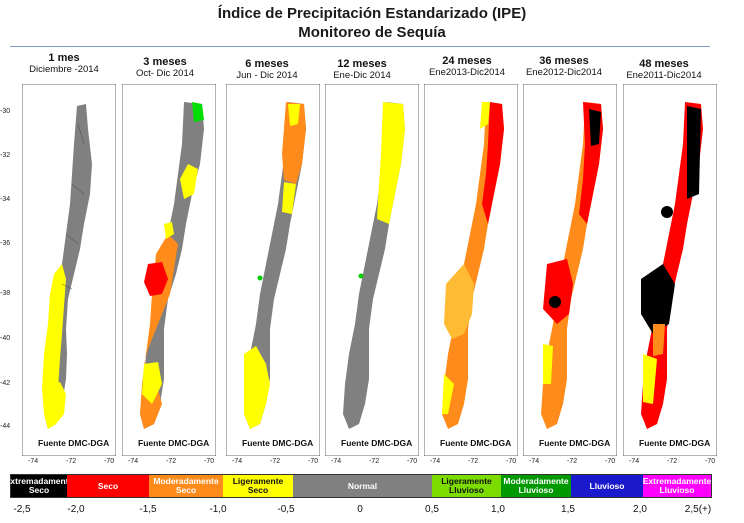 The width and height of the screenshot is (744, 523). What do you see at coordinates (372, 32) in the screenshot?
I see `map-subtitle: Monitoreo de Sequía` at bounding box center [372, 32].